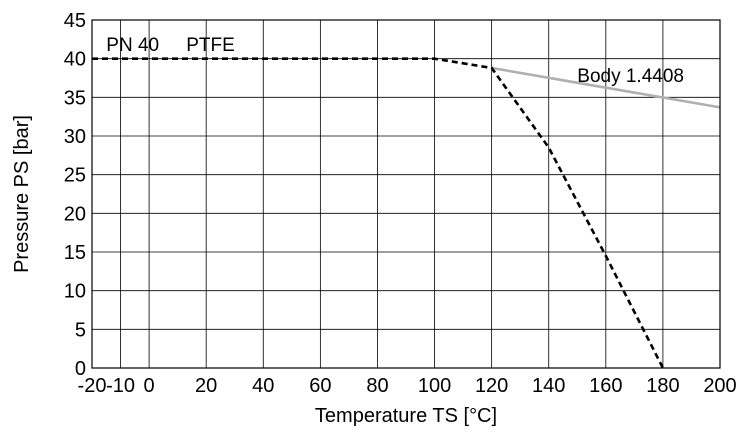 The image size is (748, 432). What do you see at coordinates (80, 330) in the screenshot?
I see `y-tick-label: 5` at bounding box center [80, 330].